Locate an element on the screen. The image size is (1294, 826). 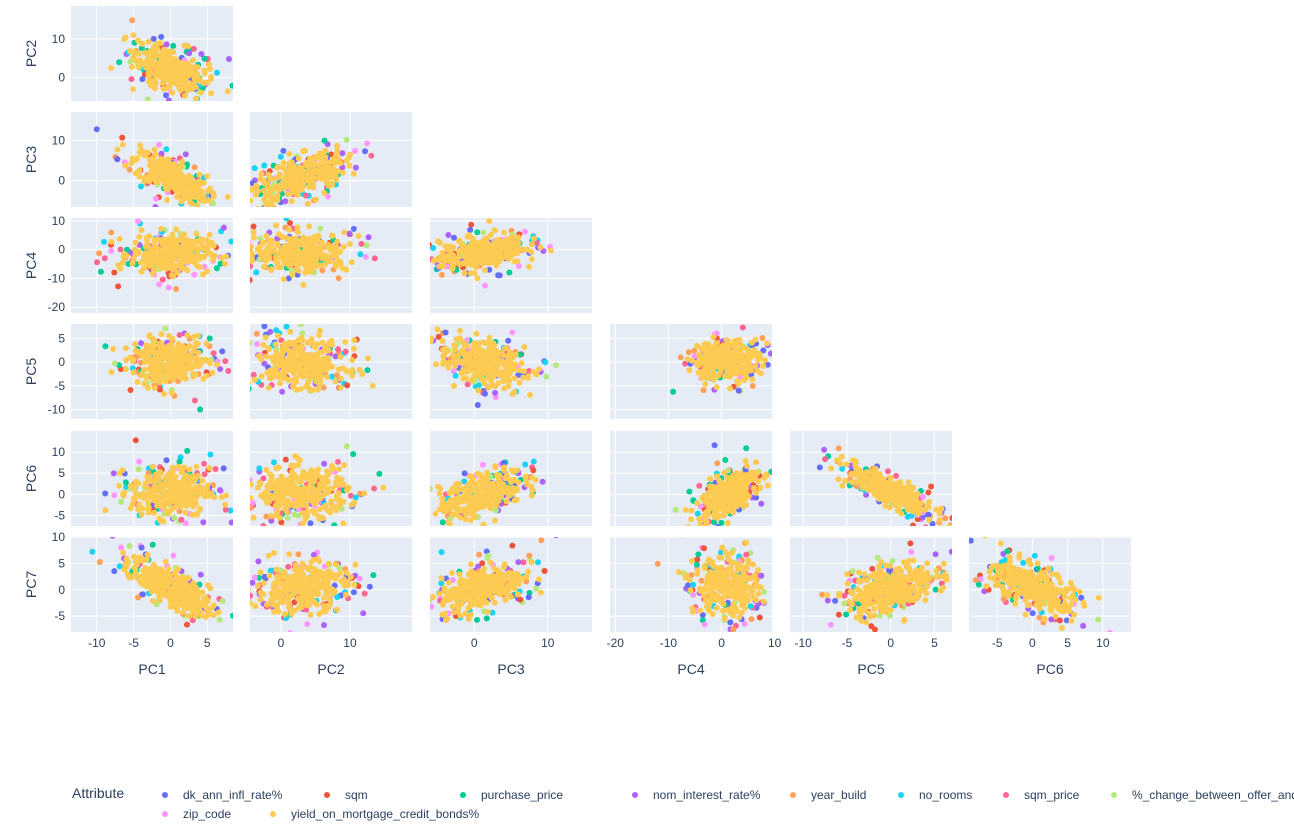
panel-PC1-PC2 is located at coordinates (152, 53).